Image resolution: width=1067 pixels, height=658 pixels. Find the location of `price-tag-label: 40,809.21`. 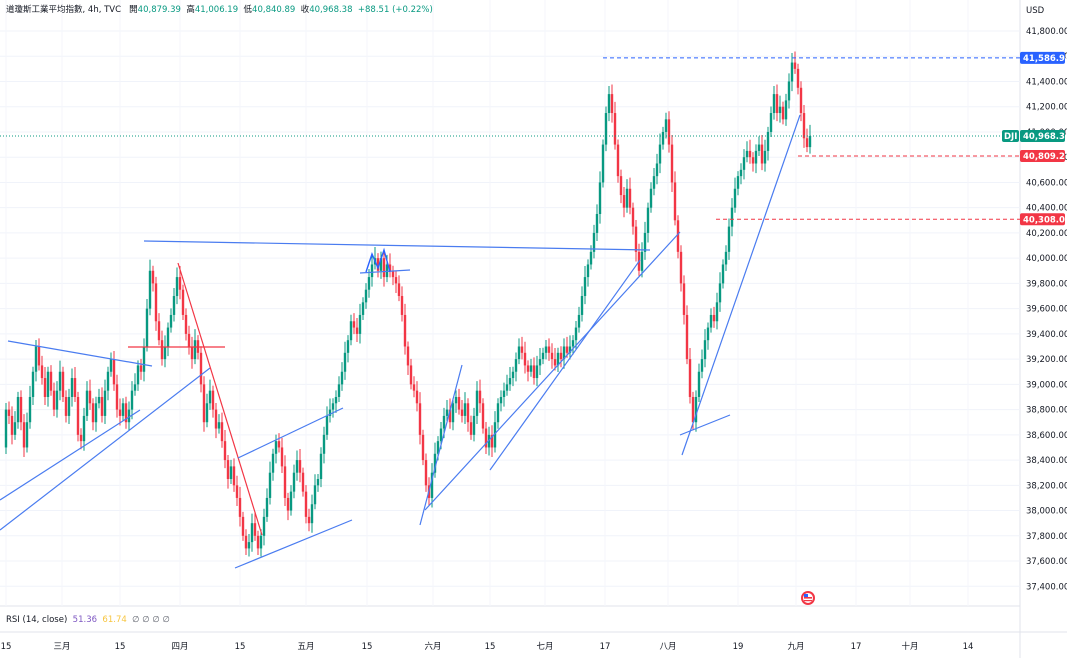

price-tag-label: 40,809.21 is located at coordinates (1045, 157).